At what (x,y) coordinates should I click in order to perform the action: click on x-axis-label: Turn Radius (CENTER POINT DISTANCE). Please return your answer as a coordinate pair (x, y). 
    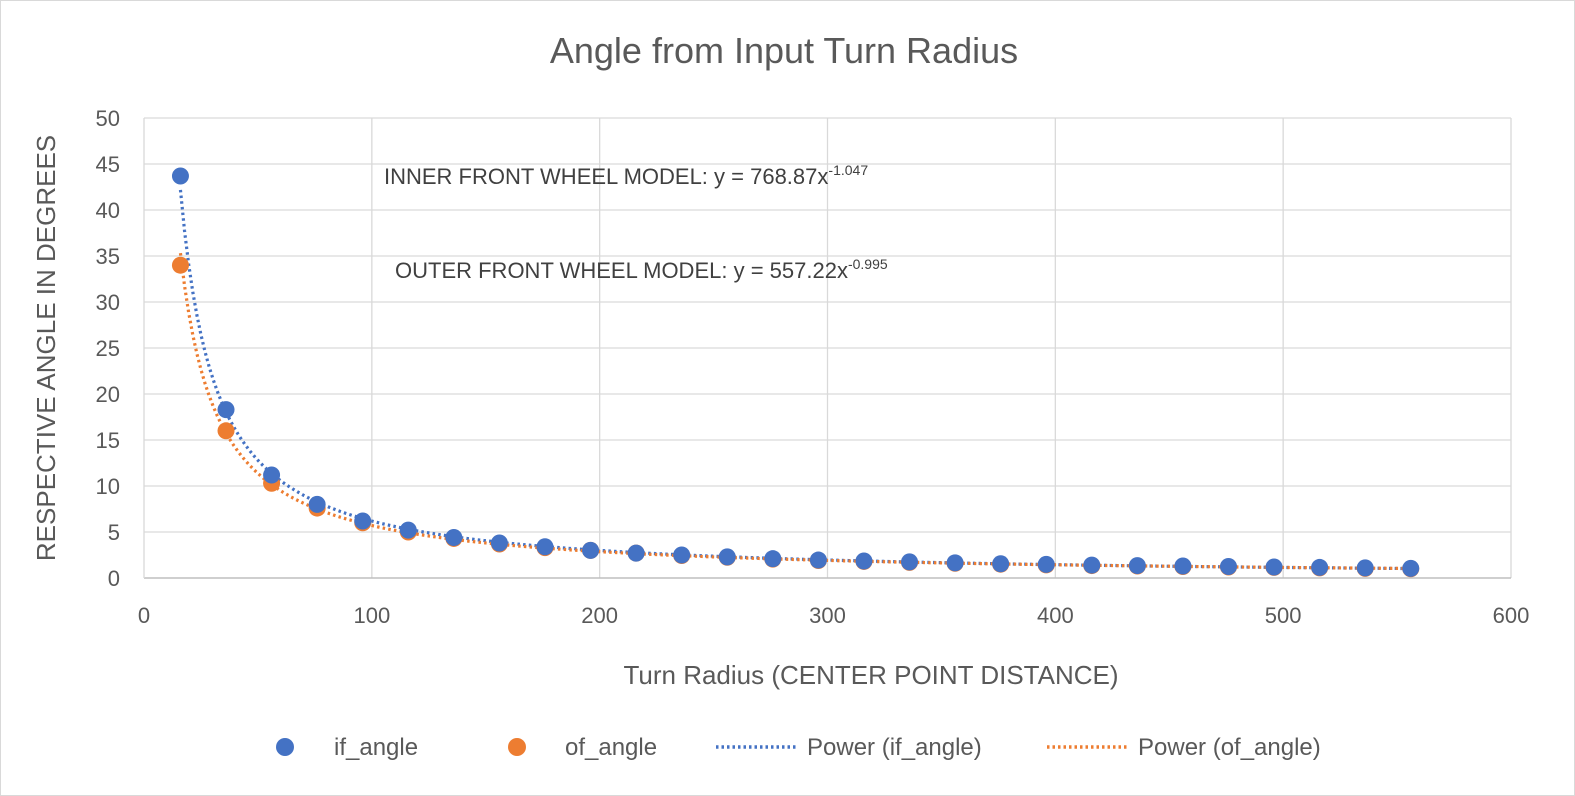
    Looking at the image, I should click on (870, 675).